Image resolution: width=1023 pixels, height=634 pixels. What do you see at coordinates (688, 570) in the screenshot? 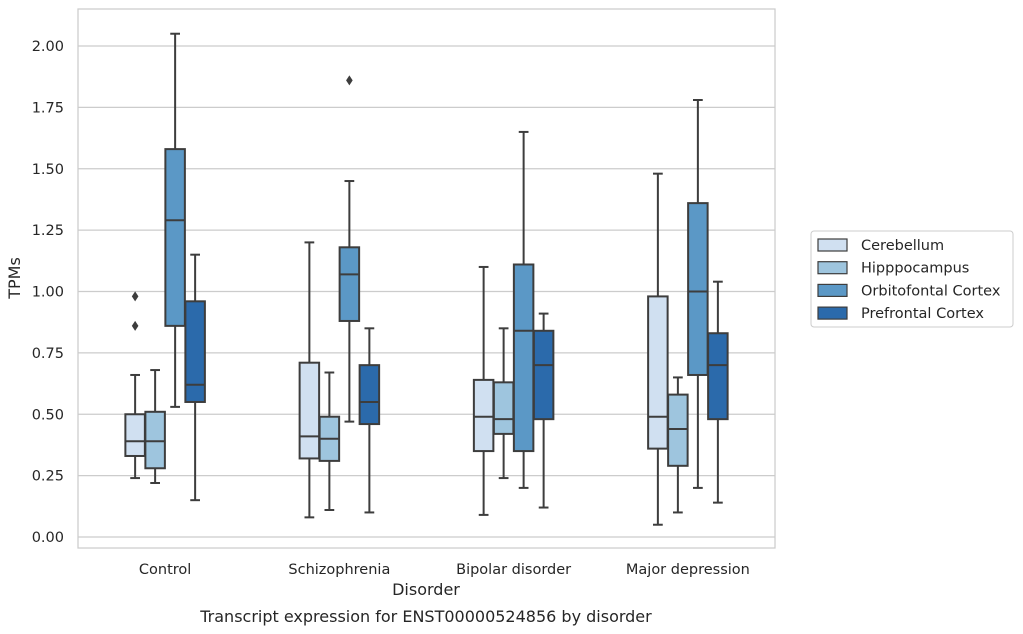
I see `x-tick-label: Major depression` at bounding box center [688, 570].